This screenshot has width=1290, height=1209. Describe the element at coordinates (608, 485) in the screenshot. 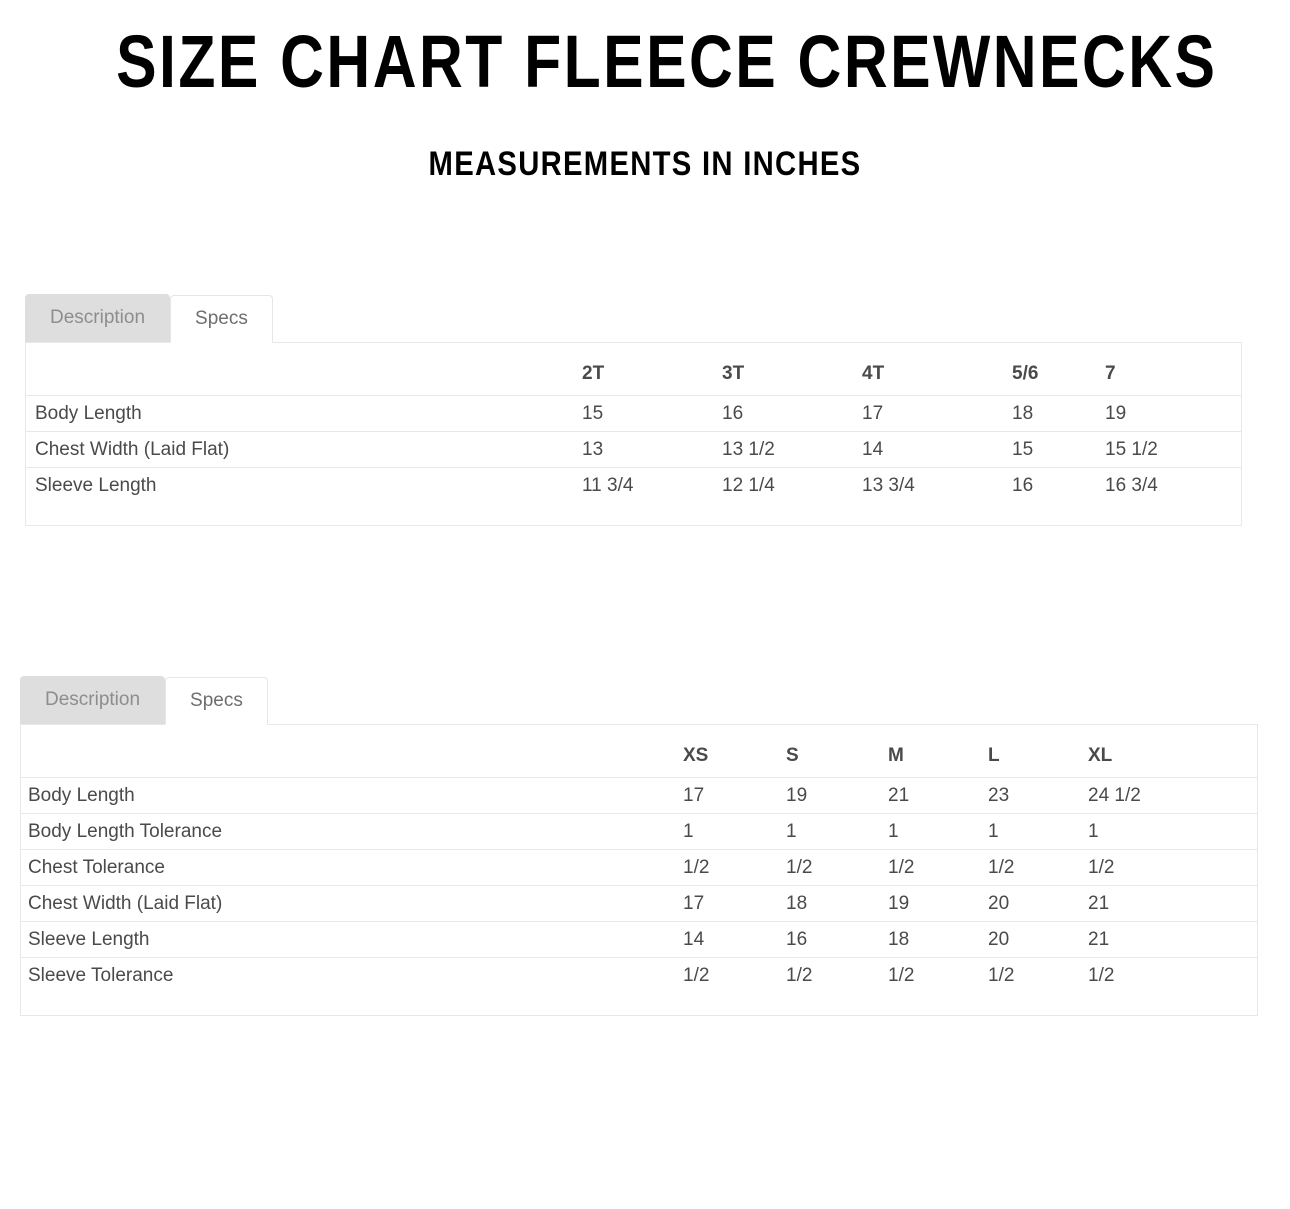

I see `cell-value: 11 3/4` at that location.